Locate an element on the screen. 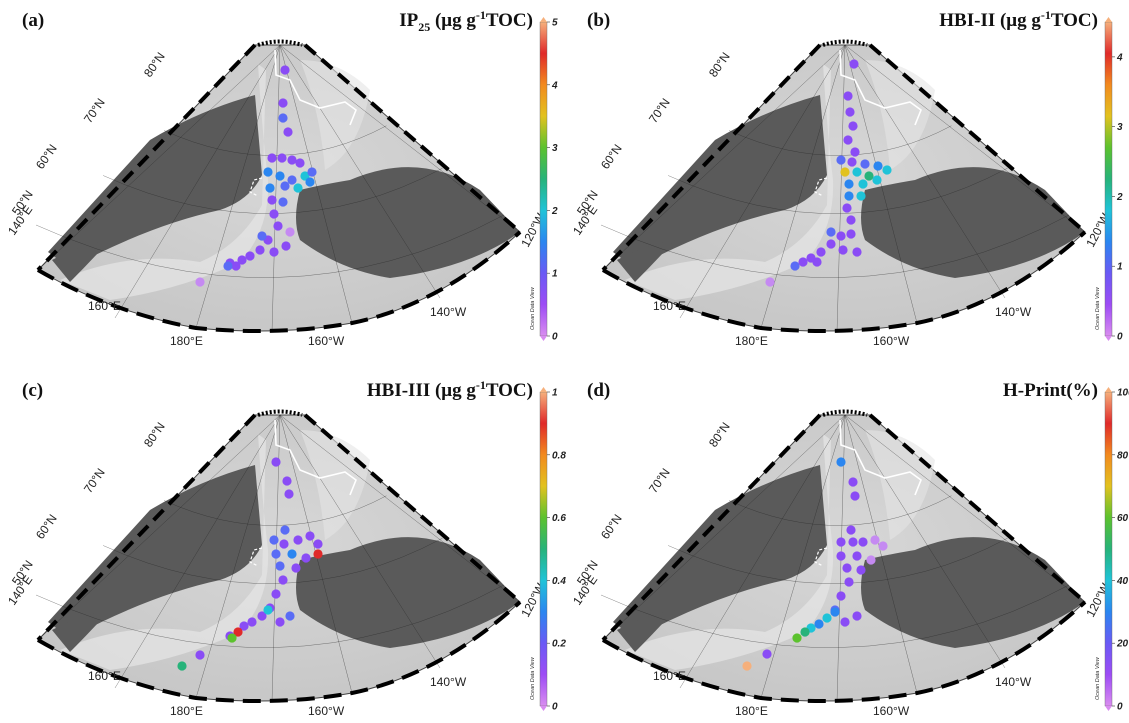 The width and height of the screenshot is (1129, 723). frame-right is located at coordinates (977, 138).